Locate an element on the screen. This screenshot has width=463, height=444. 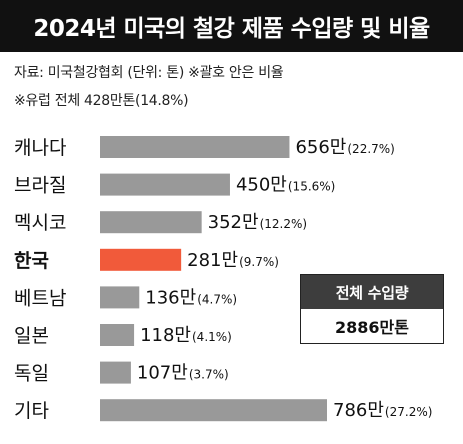
category-label: 브라질 is located at coordinates (40, 186).